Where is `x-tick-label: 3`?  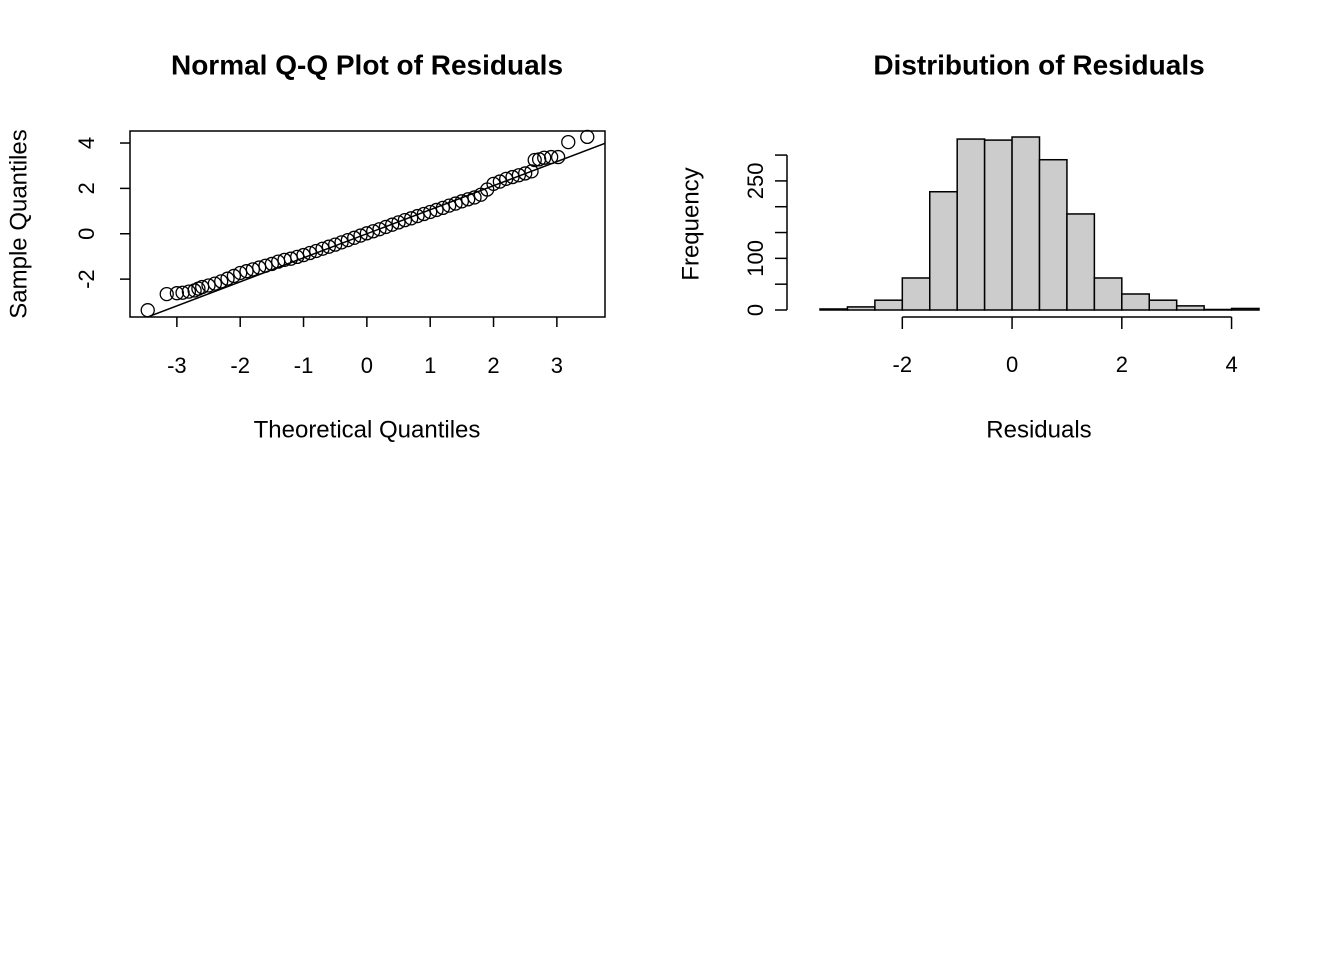 x-tick-label: 3 is located at coordinates (557, 365).